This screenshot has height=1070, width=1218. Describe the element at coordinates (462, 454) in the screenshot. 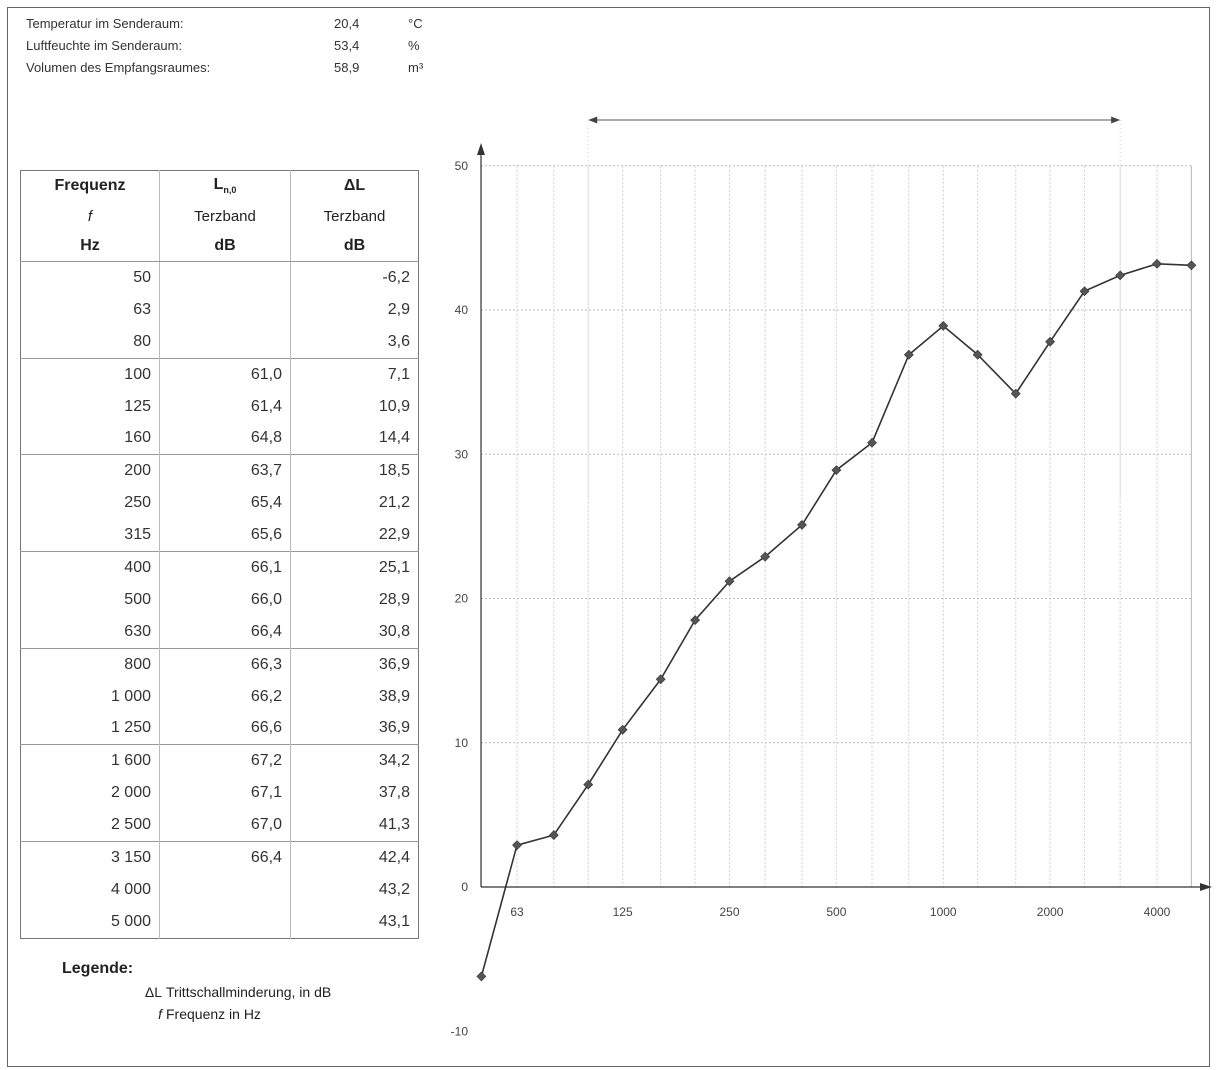

I see `y-tick-label: 30` at that location.